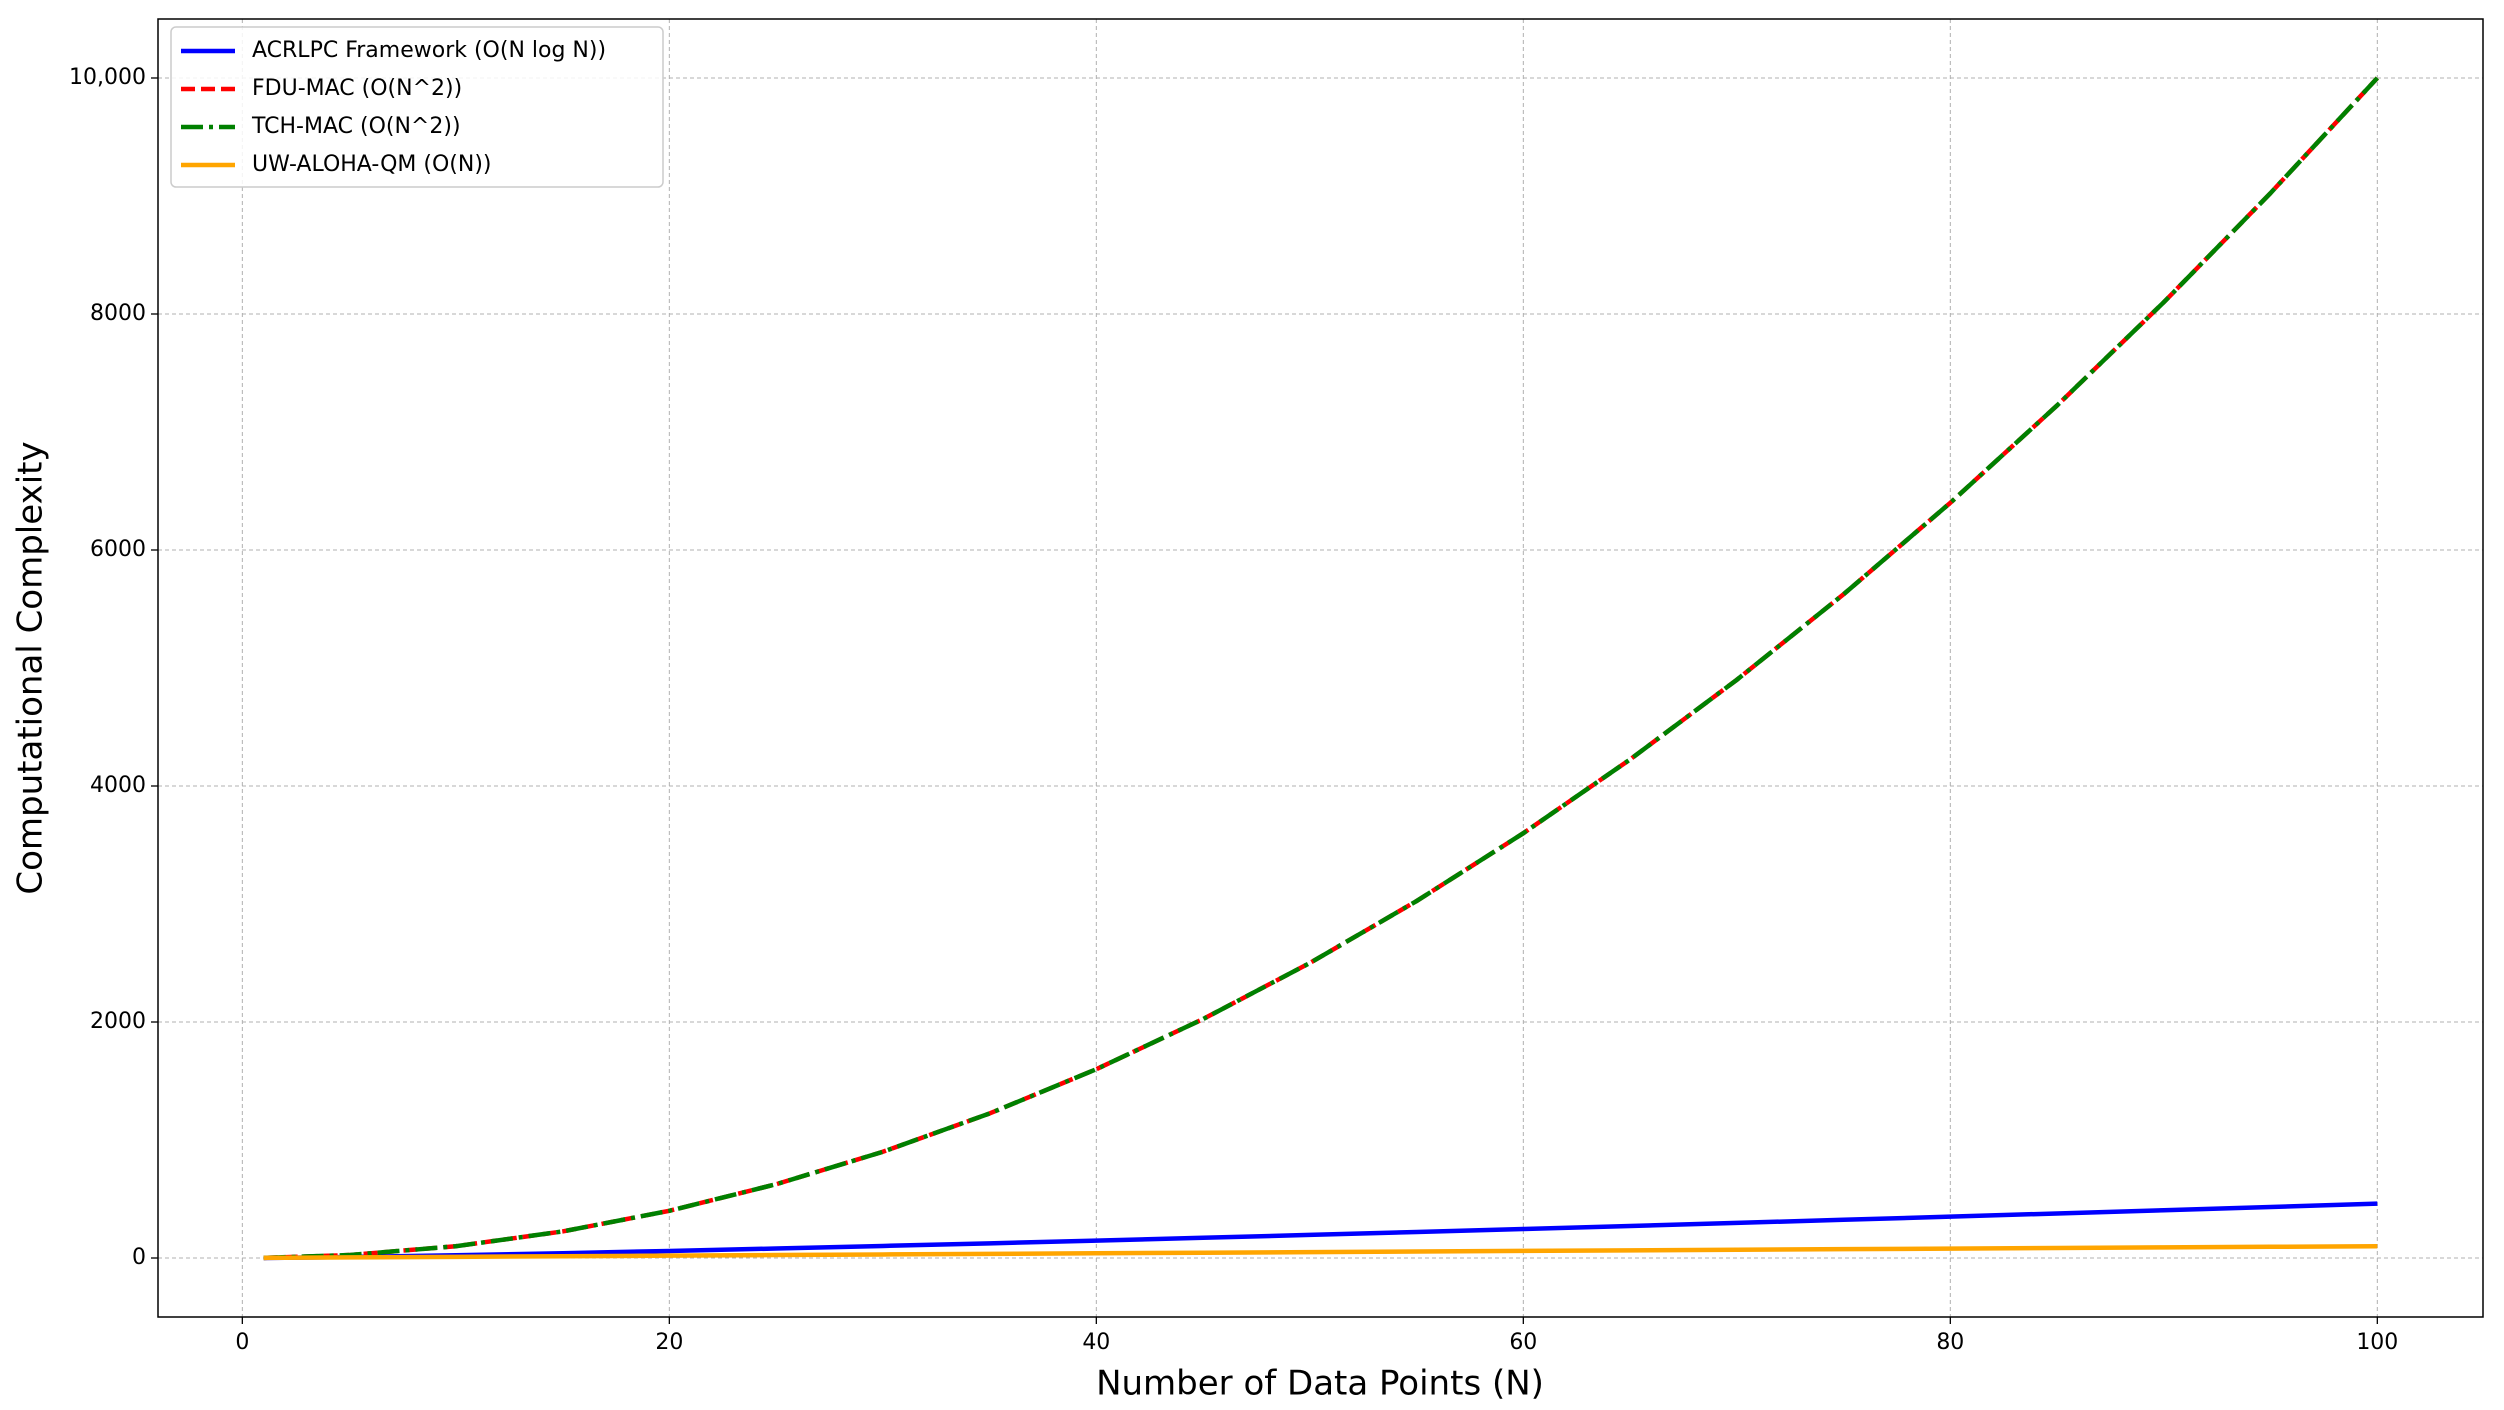  I want to click on legend-label: ACRLPC Framework (O(N log N)), so click(429, 50).